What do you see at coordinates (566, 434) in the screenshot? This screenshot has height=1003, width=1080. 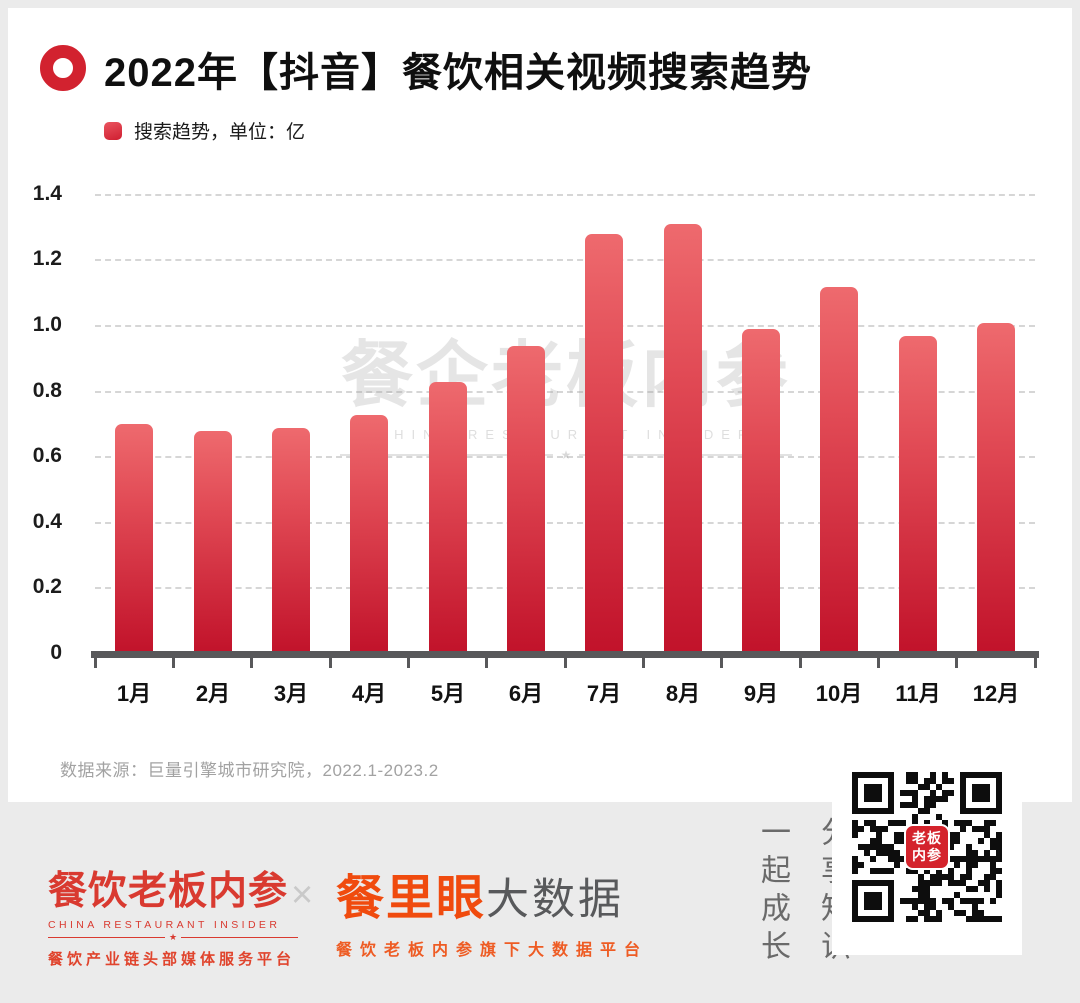 I see `watermark-en-text: CHINA RESTAURANT INSIDER` at bounding box center [566, 434].